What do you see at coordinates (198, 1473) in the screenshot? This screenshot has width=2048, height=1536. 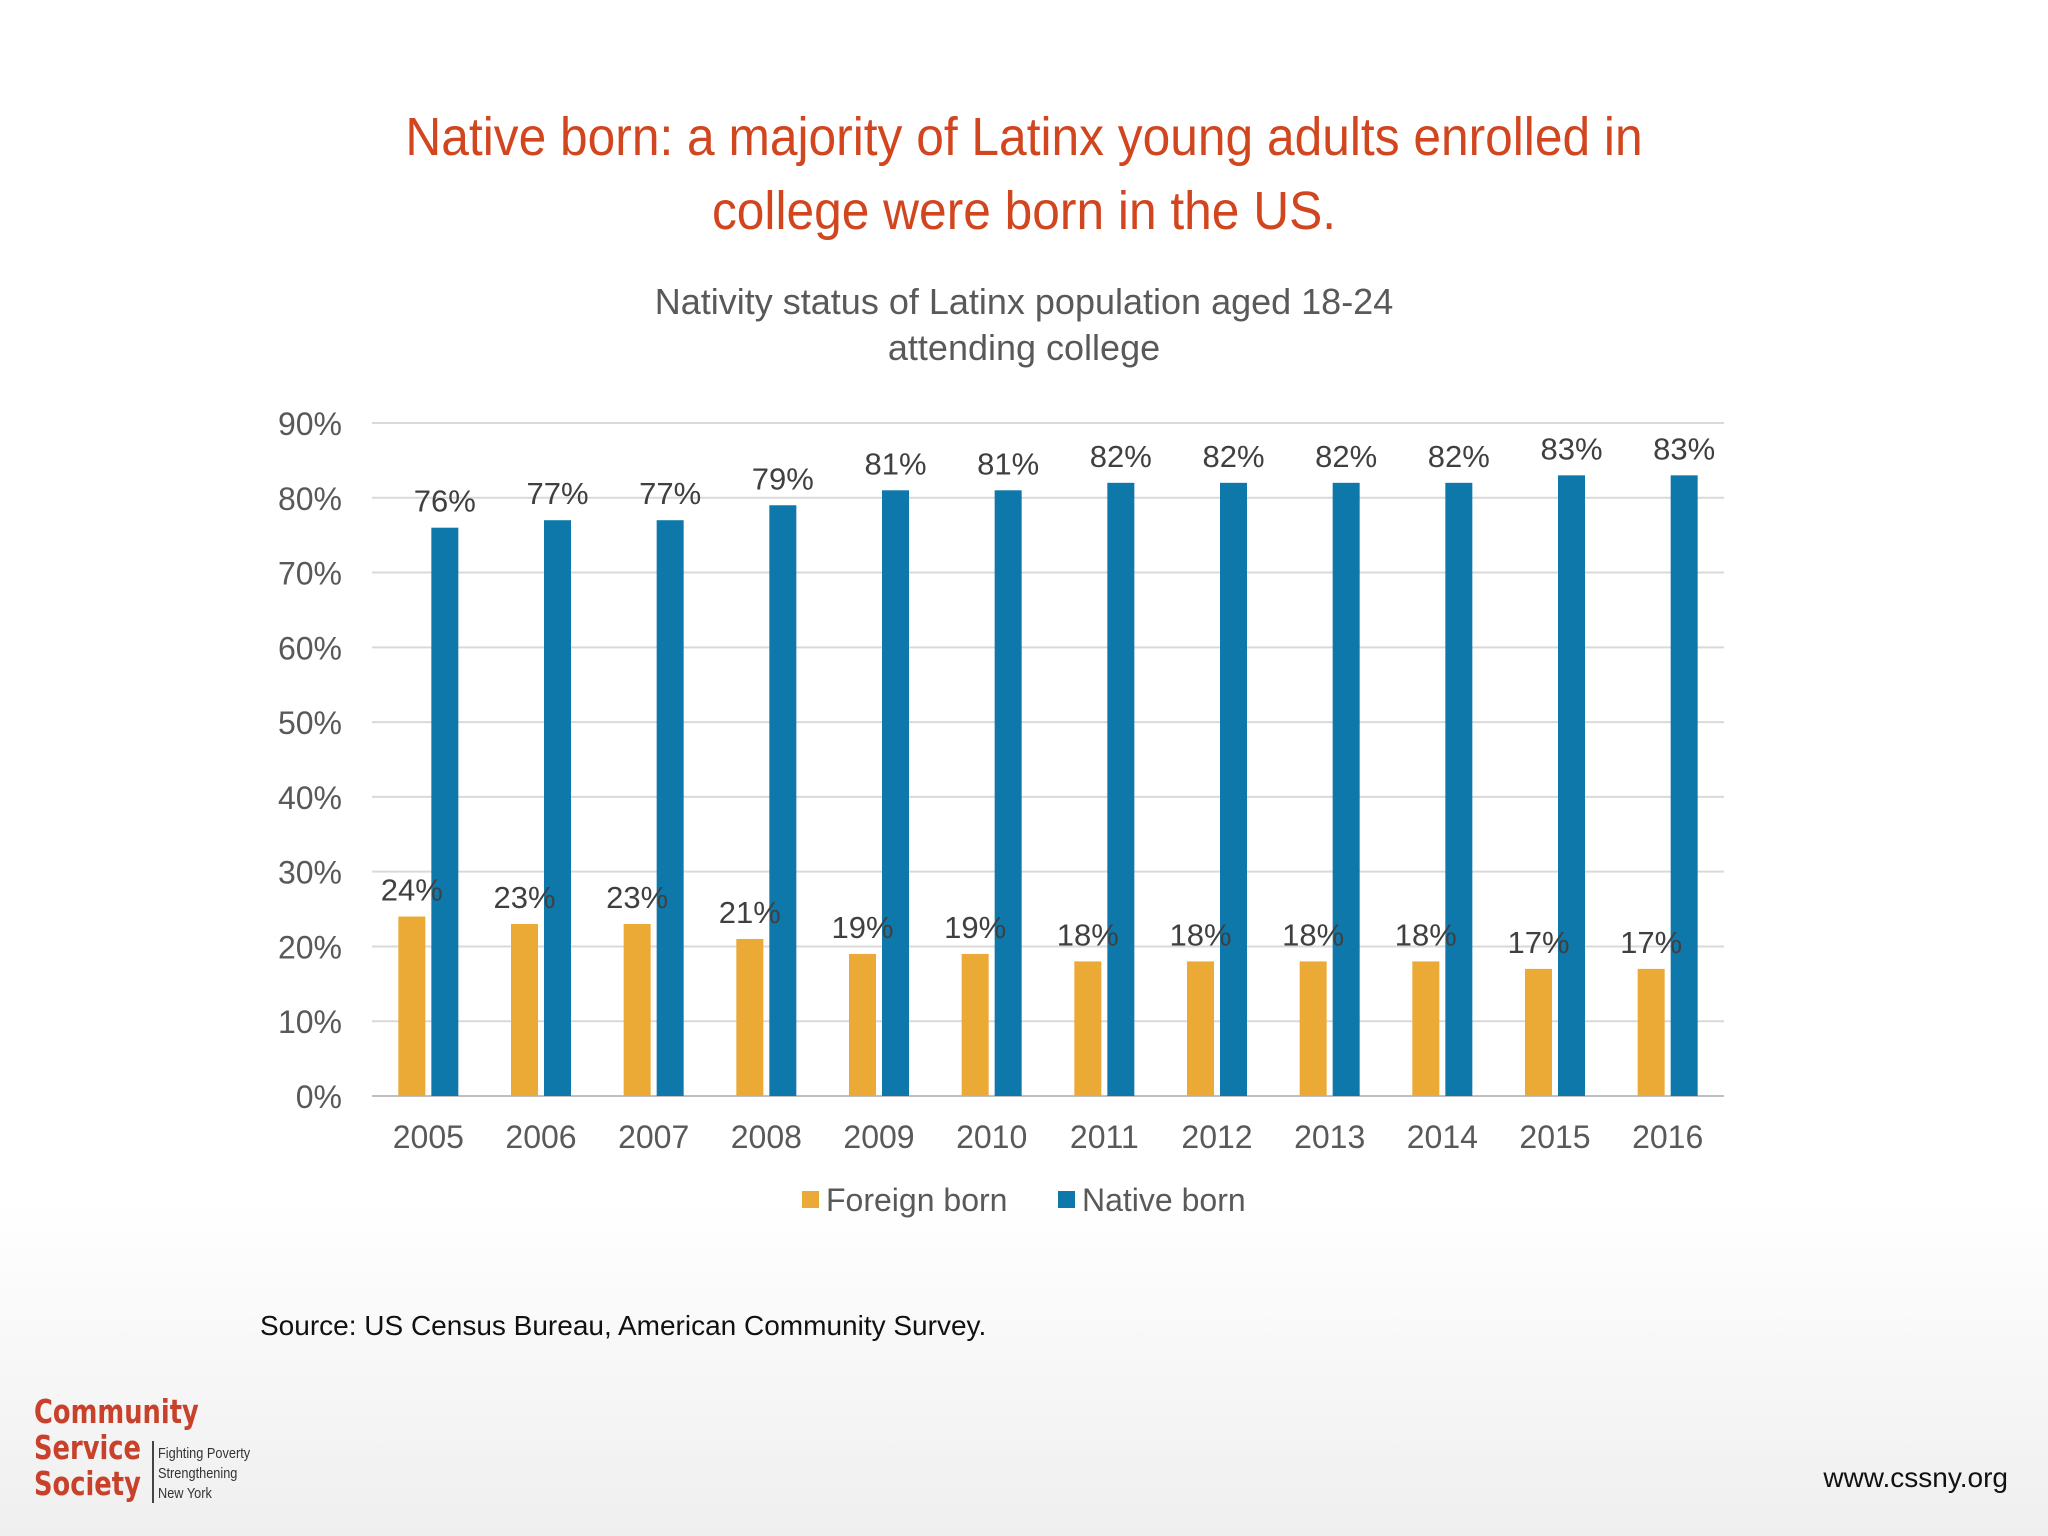 I see `logo-tagline-2: Strengthening` at bounding box center [198, 1473].